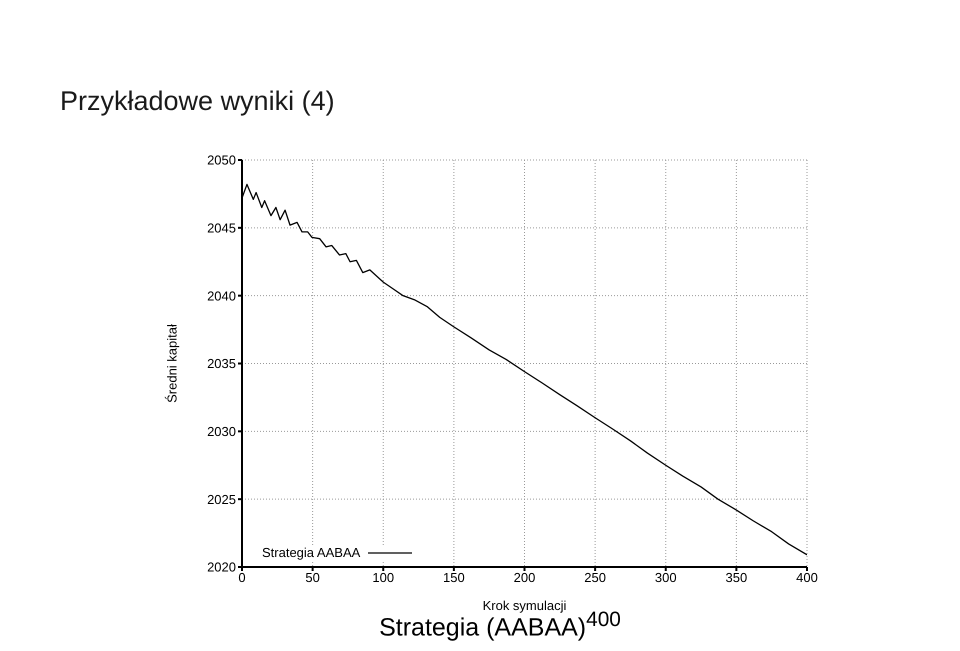 The width and height of the screenshot is (960, 651). What do you see at coordinates (665, 578) in the screenshot?
I see `x-tick-label: 300` at bounding box center [665, 578].